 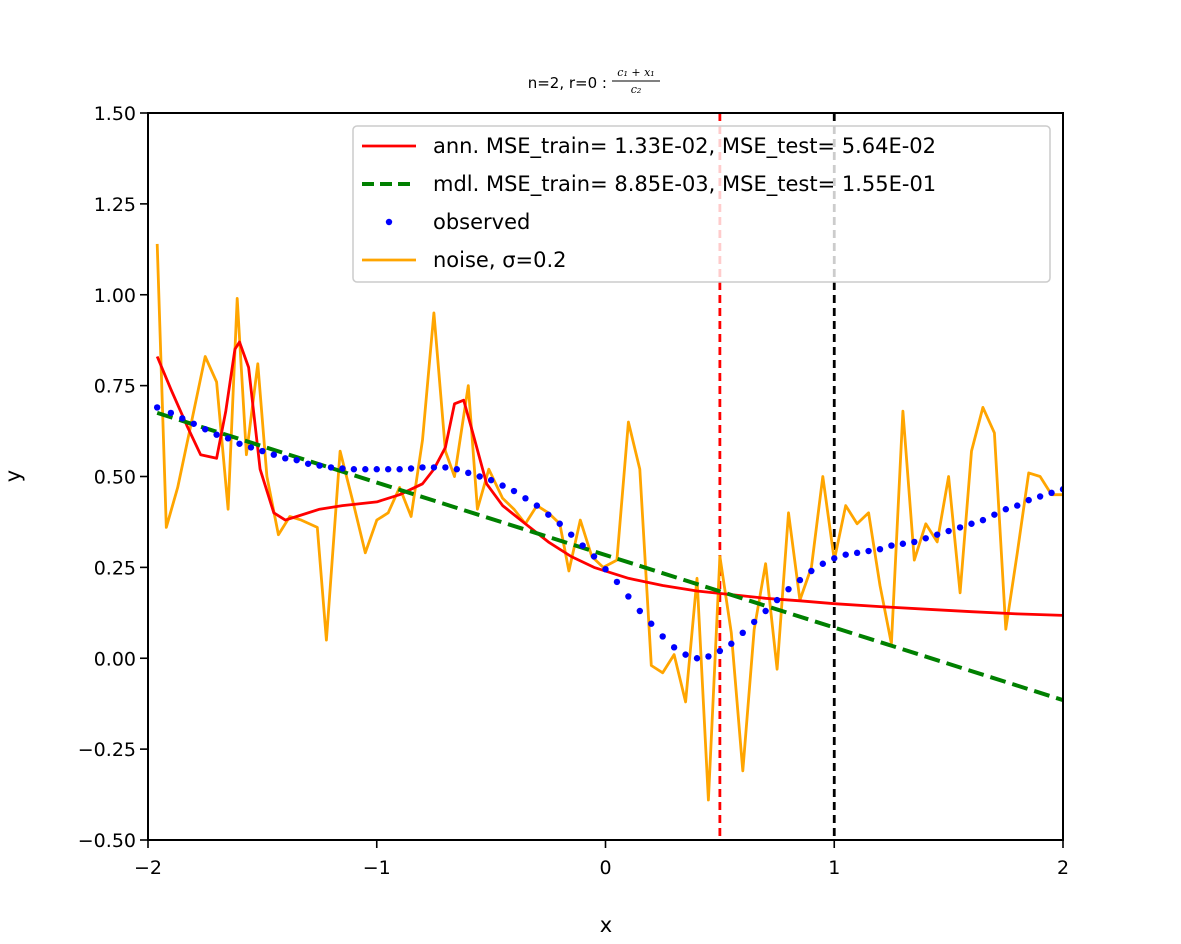 What do you see at coordinates (1063, 868) in the screenshot?
I see `x-tick-label: 2` at bounding box center [1063, 868].